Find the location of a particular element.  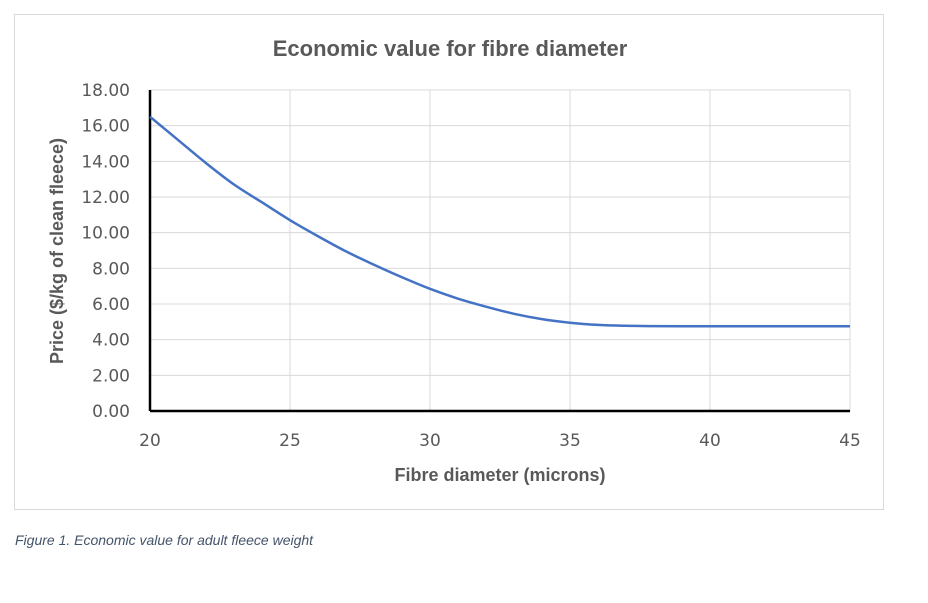

x-axis-title: Fibre diameter (microns) is located at coordinates (499, 475).